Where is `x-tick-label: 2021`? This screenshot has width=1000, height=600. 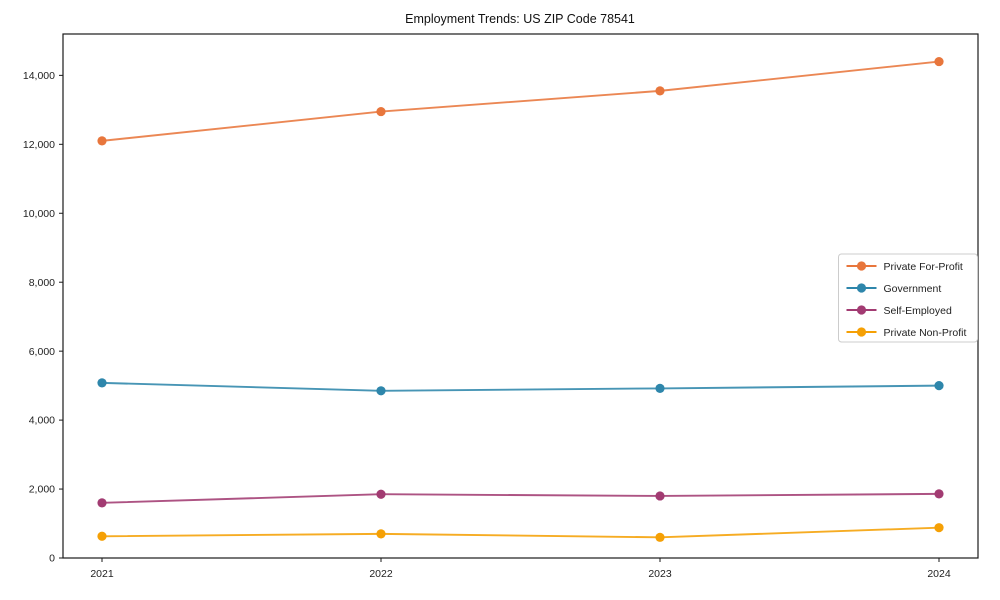 x-tick-label: 2021 is located at coordinates (102, 574).